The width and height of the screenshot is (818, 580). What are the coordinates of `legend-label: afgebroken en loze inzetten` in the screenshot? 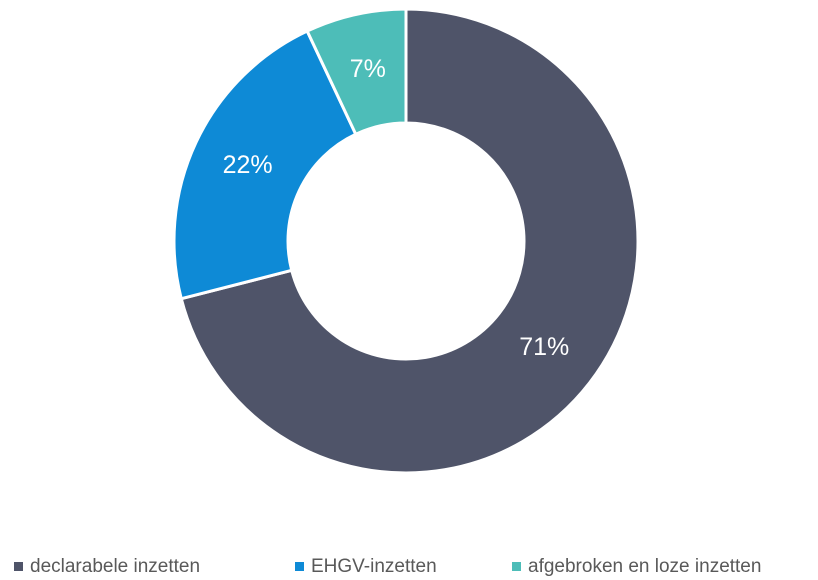 It's located at (644, 566).